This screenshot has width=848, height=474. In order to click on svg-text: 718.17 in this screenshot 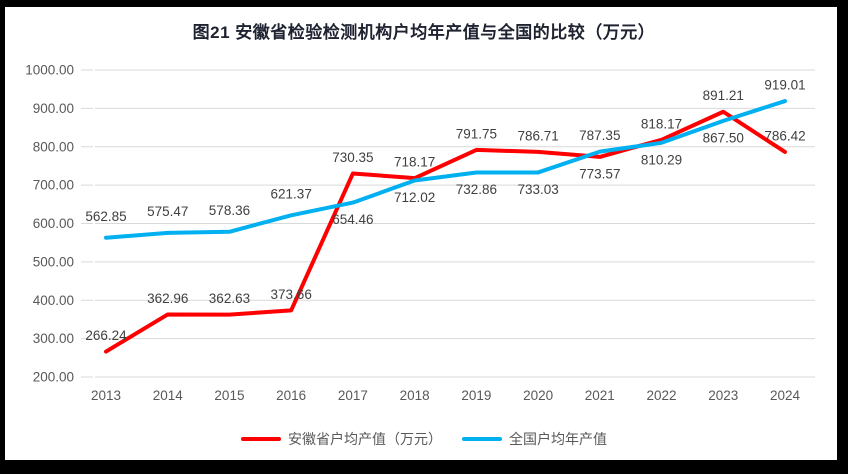, I will do `click(414, 162)`.